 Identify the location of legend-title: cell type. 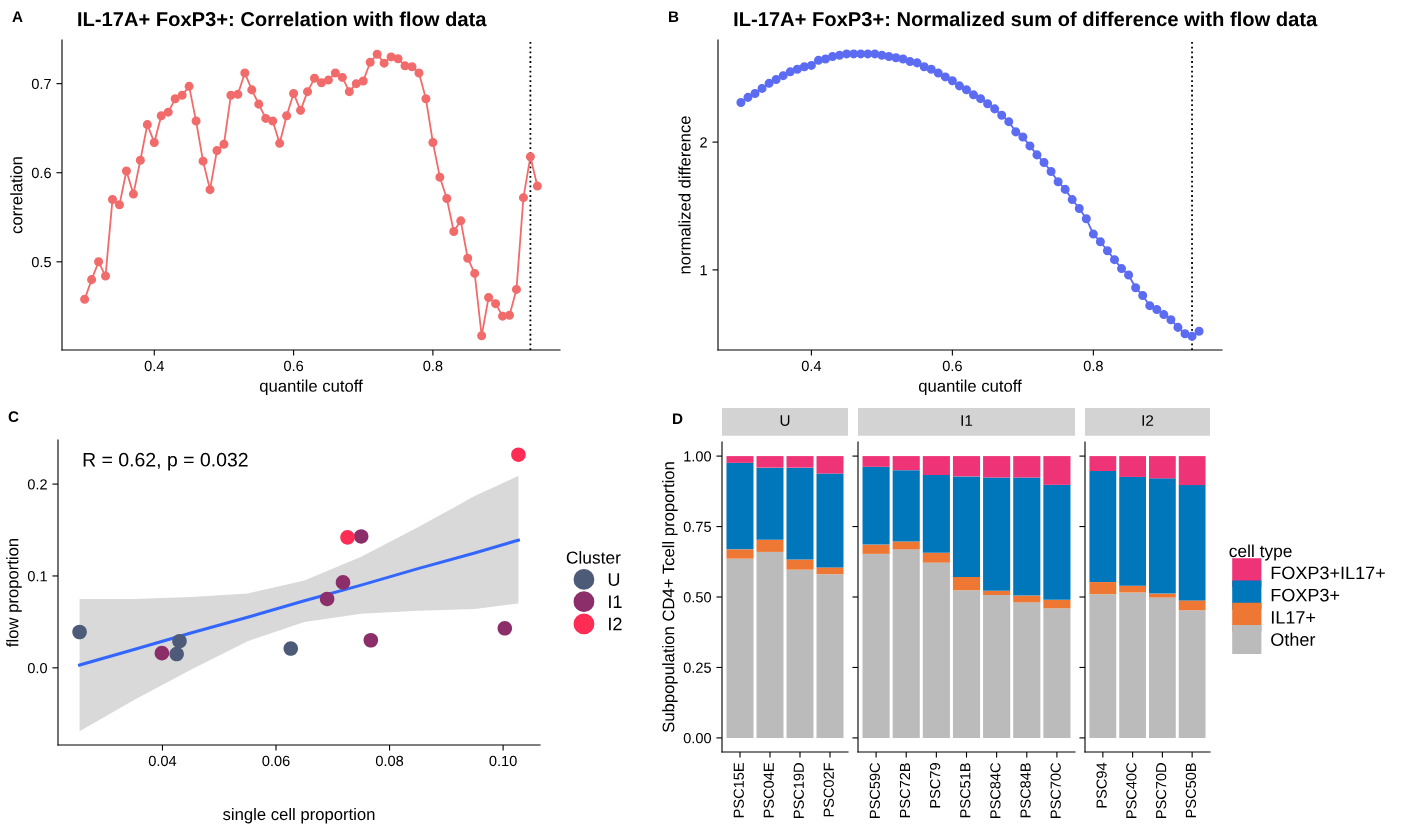
(1260, 552).